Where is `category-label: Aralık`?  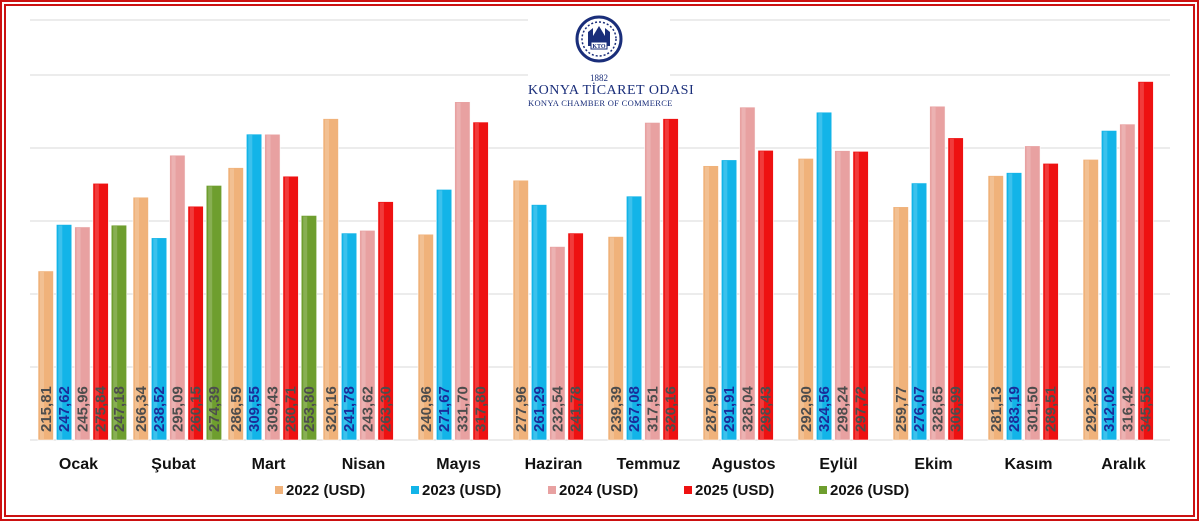 category-label: Aralık is located at coordinates (1123, 464).